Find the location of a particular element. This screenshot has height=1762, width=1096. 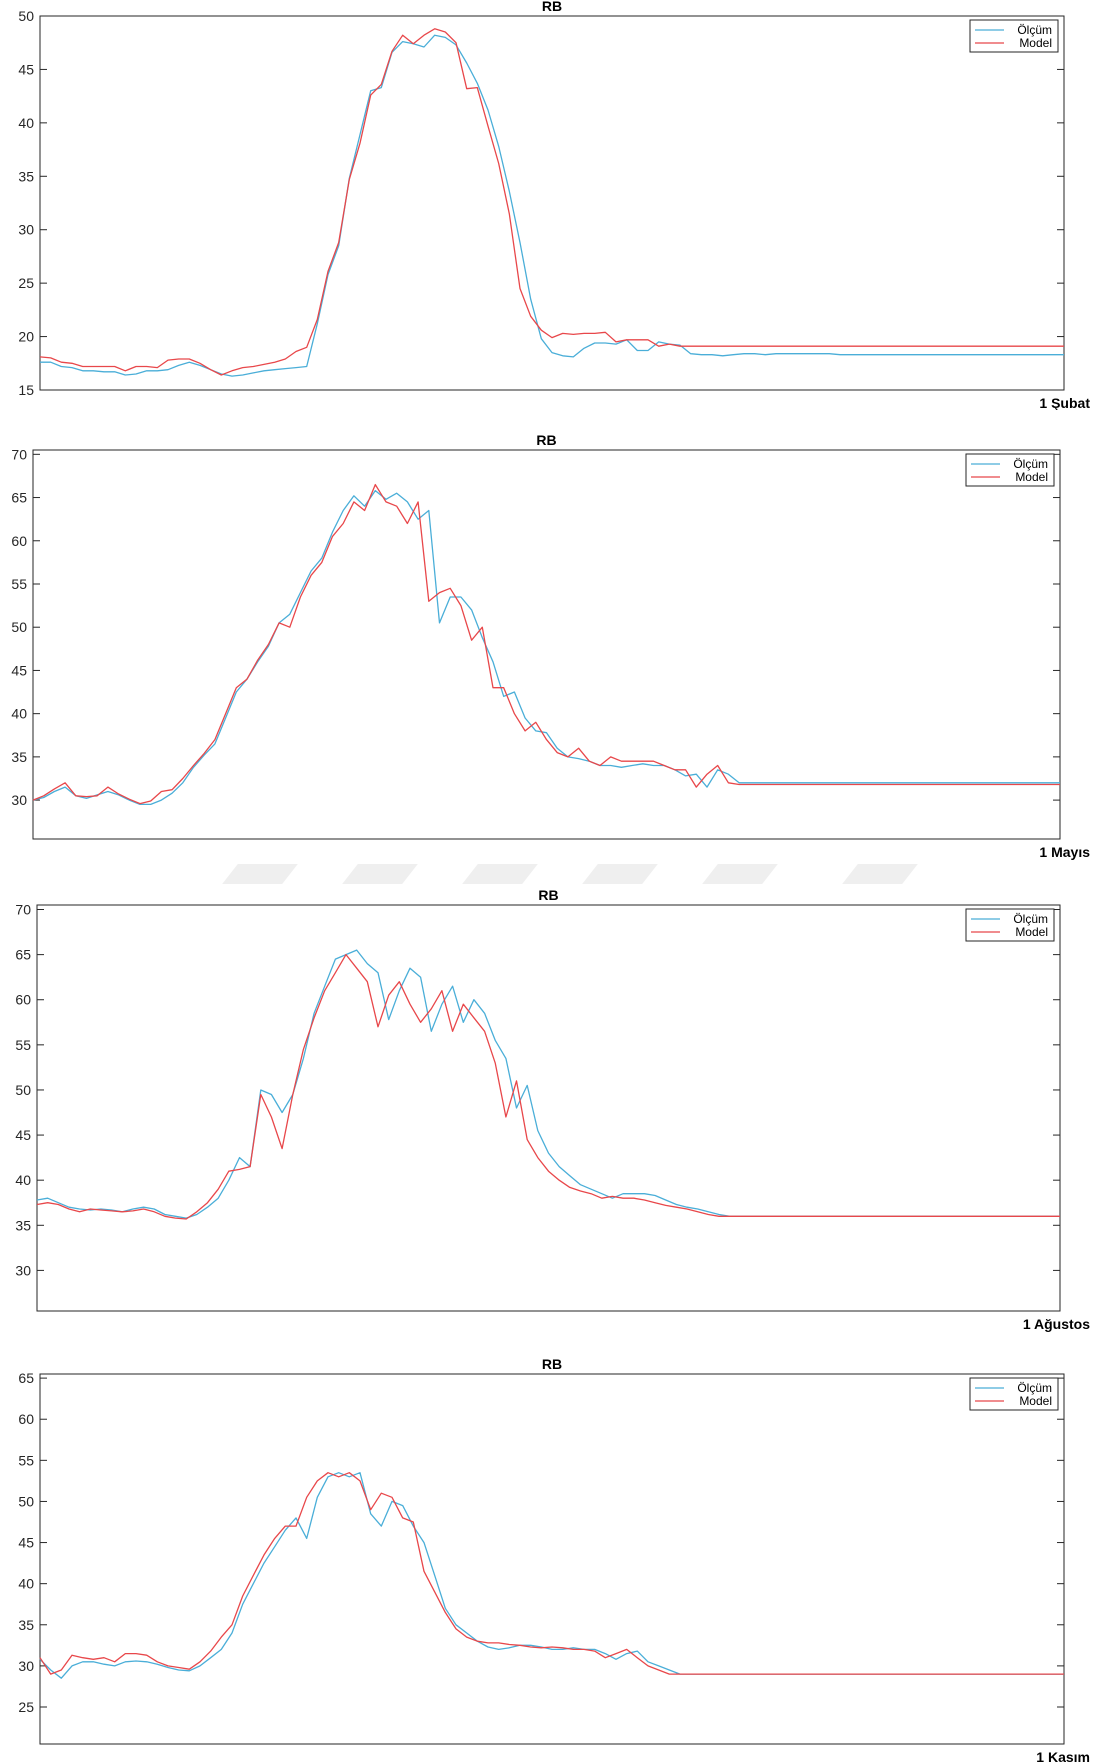

y-tick-label: 20 is located at coordinates (26, 337).